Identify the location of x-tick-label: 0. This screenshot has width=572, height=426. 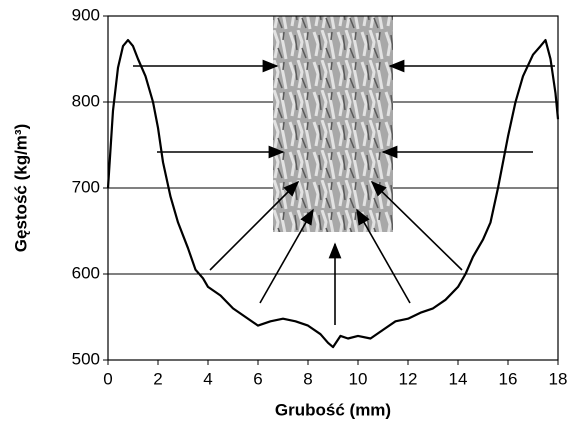
(107, 378).